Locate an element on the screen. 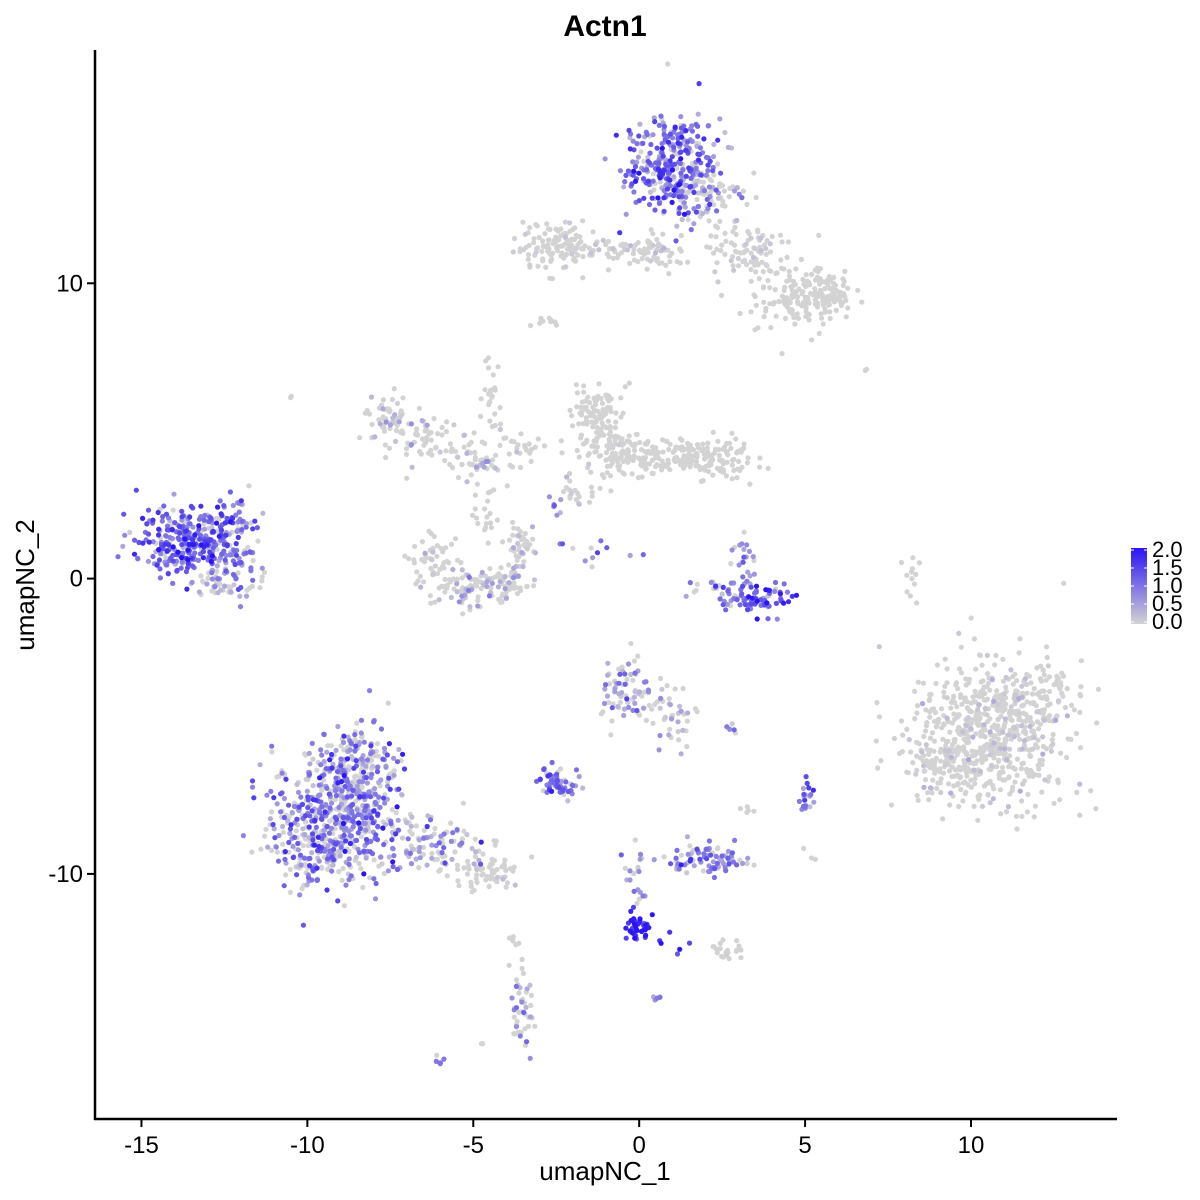 This screenshot has width=1200, height=1200. legend-tick-label: 2.0 is located at coordinates (1167, 549).